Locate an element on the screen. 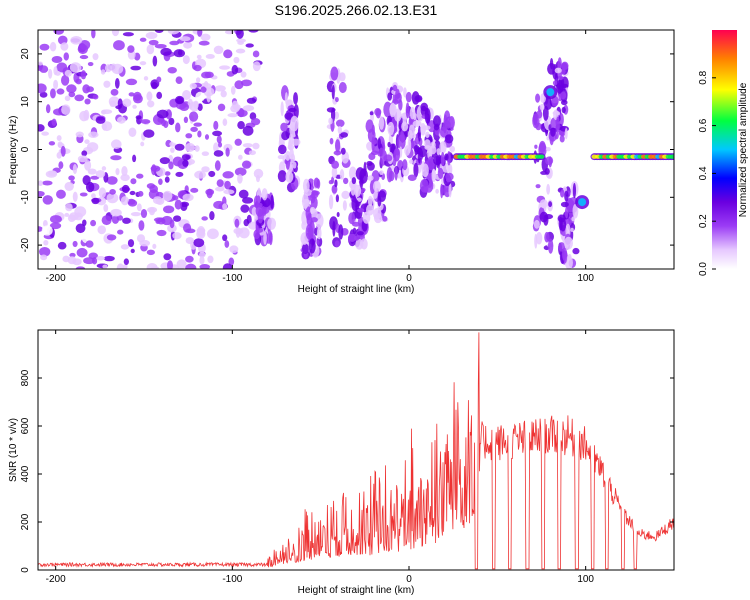 Image resolution: width=750 pixels, height=600 pixels. colorbar-ticks: 0.0 0.2 0.4 0.6 0.8 is located at coordinates (707, 173).